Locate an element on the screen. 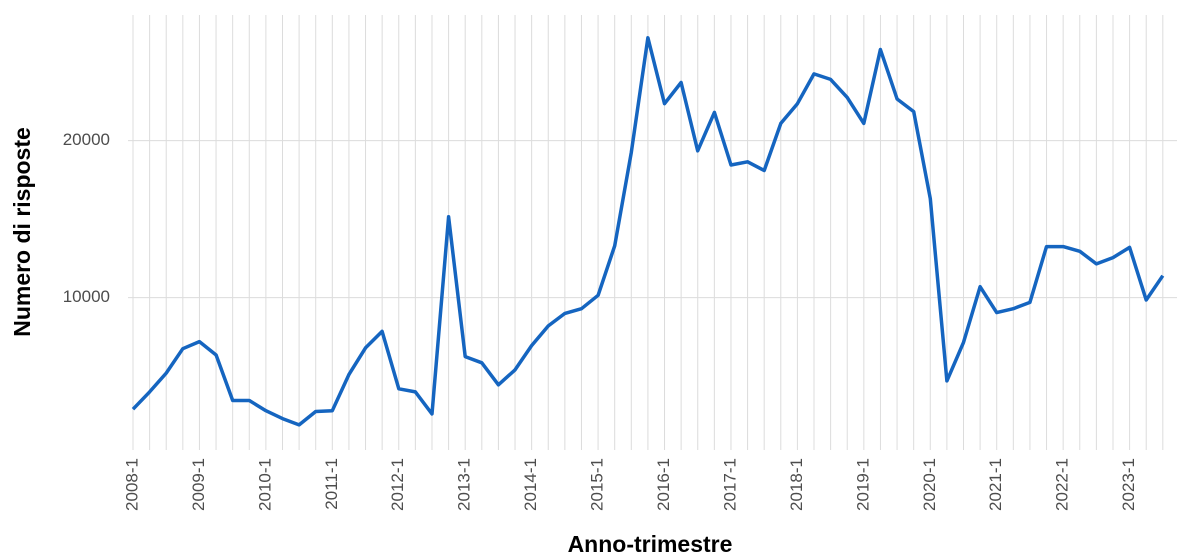  x-tick-label: 2019-1 is located at coordinates (862, 484).